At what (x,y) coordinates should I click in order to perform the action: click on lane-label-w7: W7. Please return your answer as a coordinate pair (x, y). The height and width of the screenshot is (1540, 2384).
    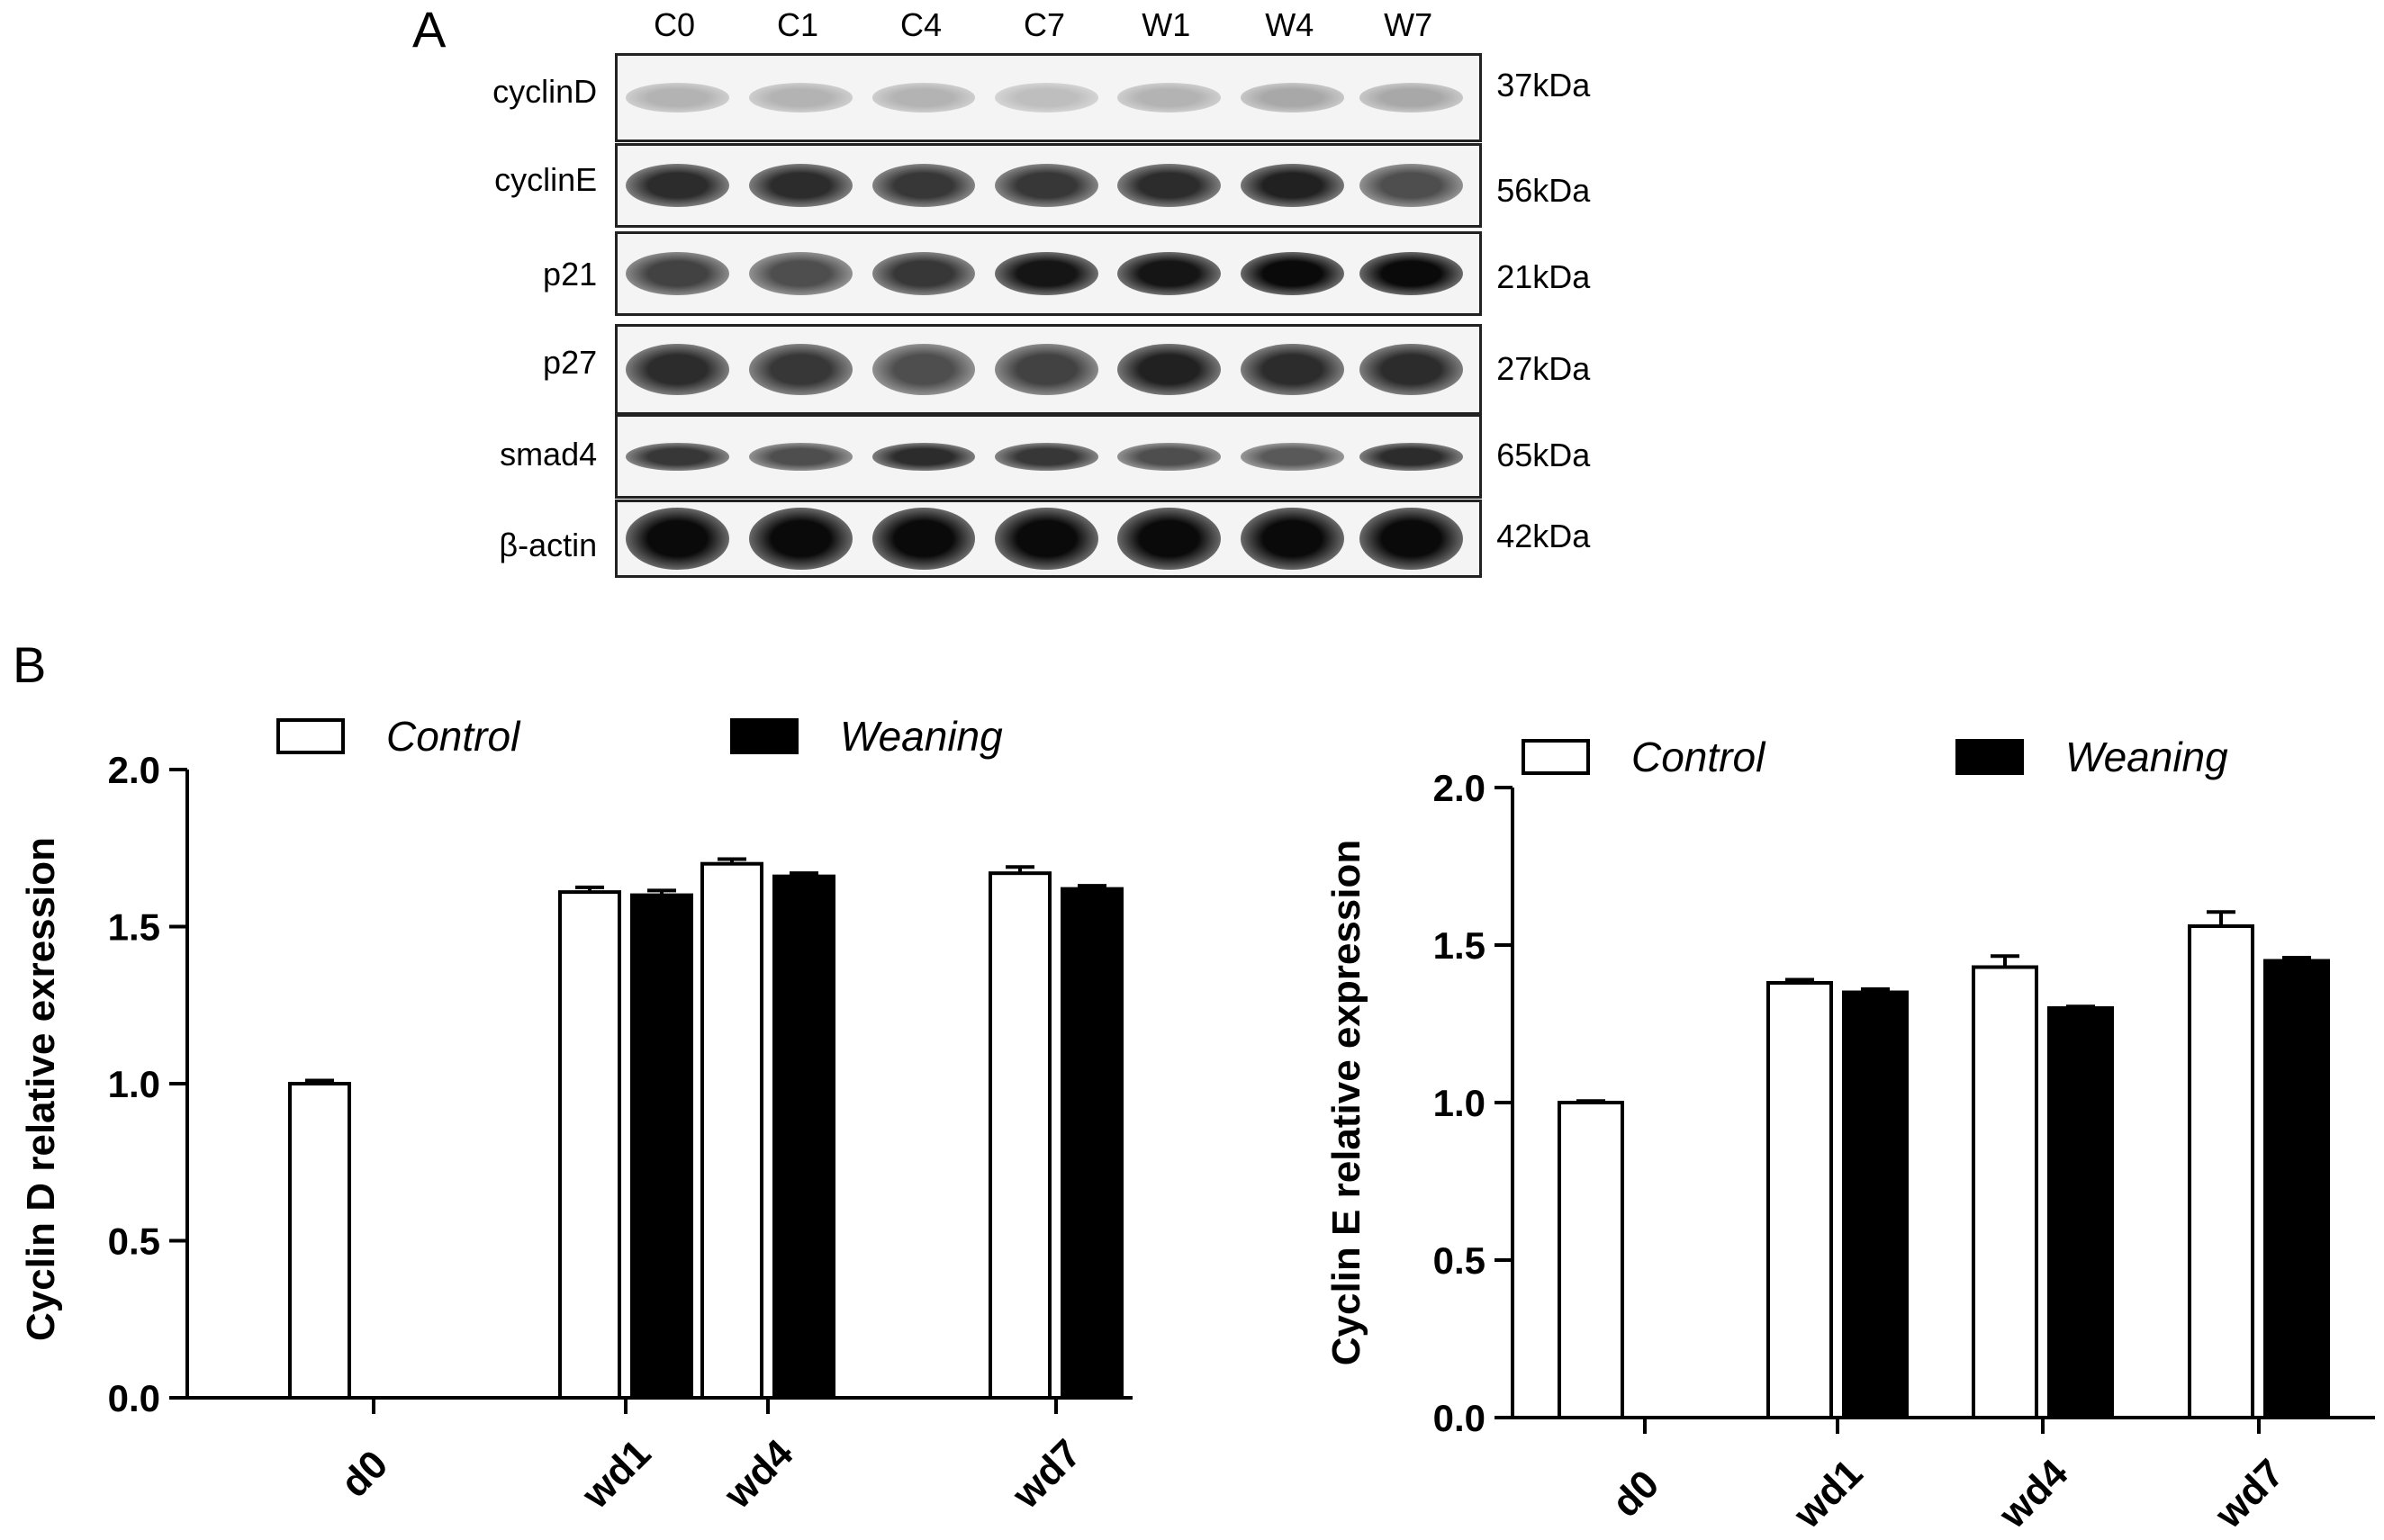
    Looking at the image, I should click on (1408, 24).